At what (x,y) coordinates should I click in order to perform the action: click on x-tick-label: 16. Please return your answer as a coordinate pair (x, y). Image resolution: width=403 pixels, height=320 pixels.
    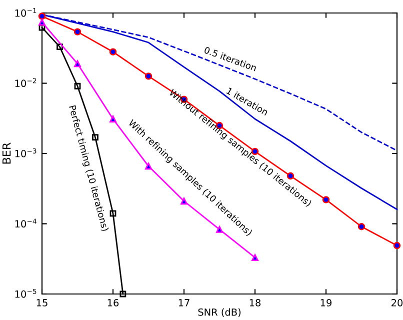
    Looking at the image, I should click on (113, 302).